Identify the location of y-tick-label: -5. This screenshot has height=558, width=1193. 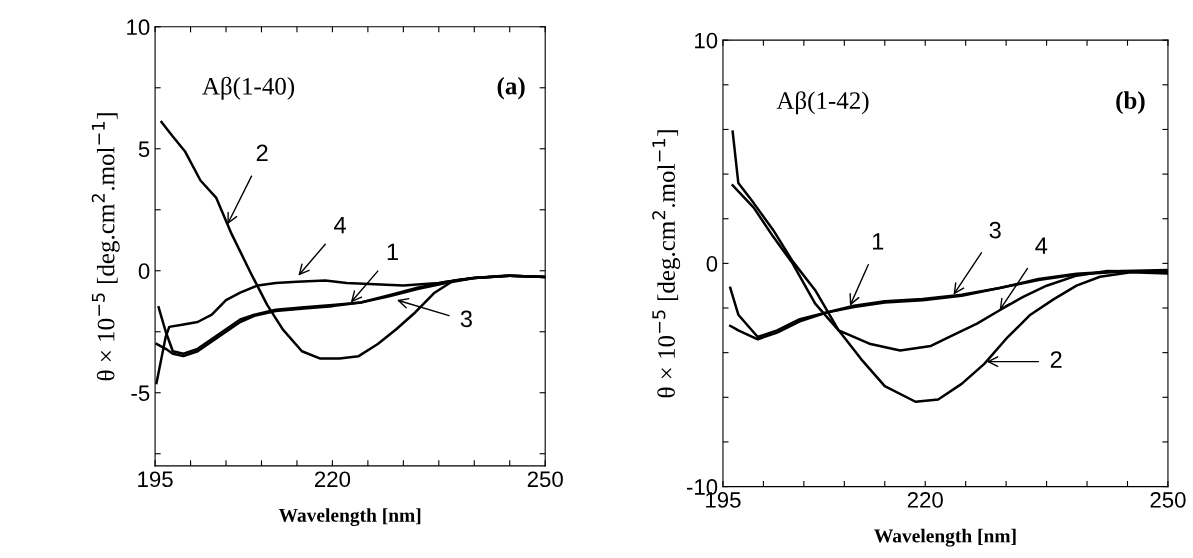
(140, 393).